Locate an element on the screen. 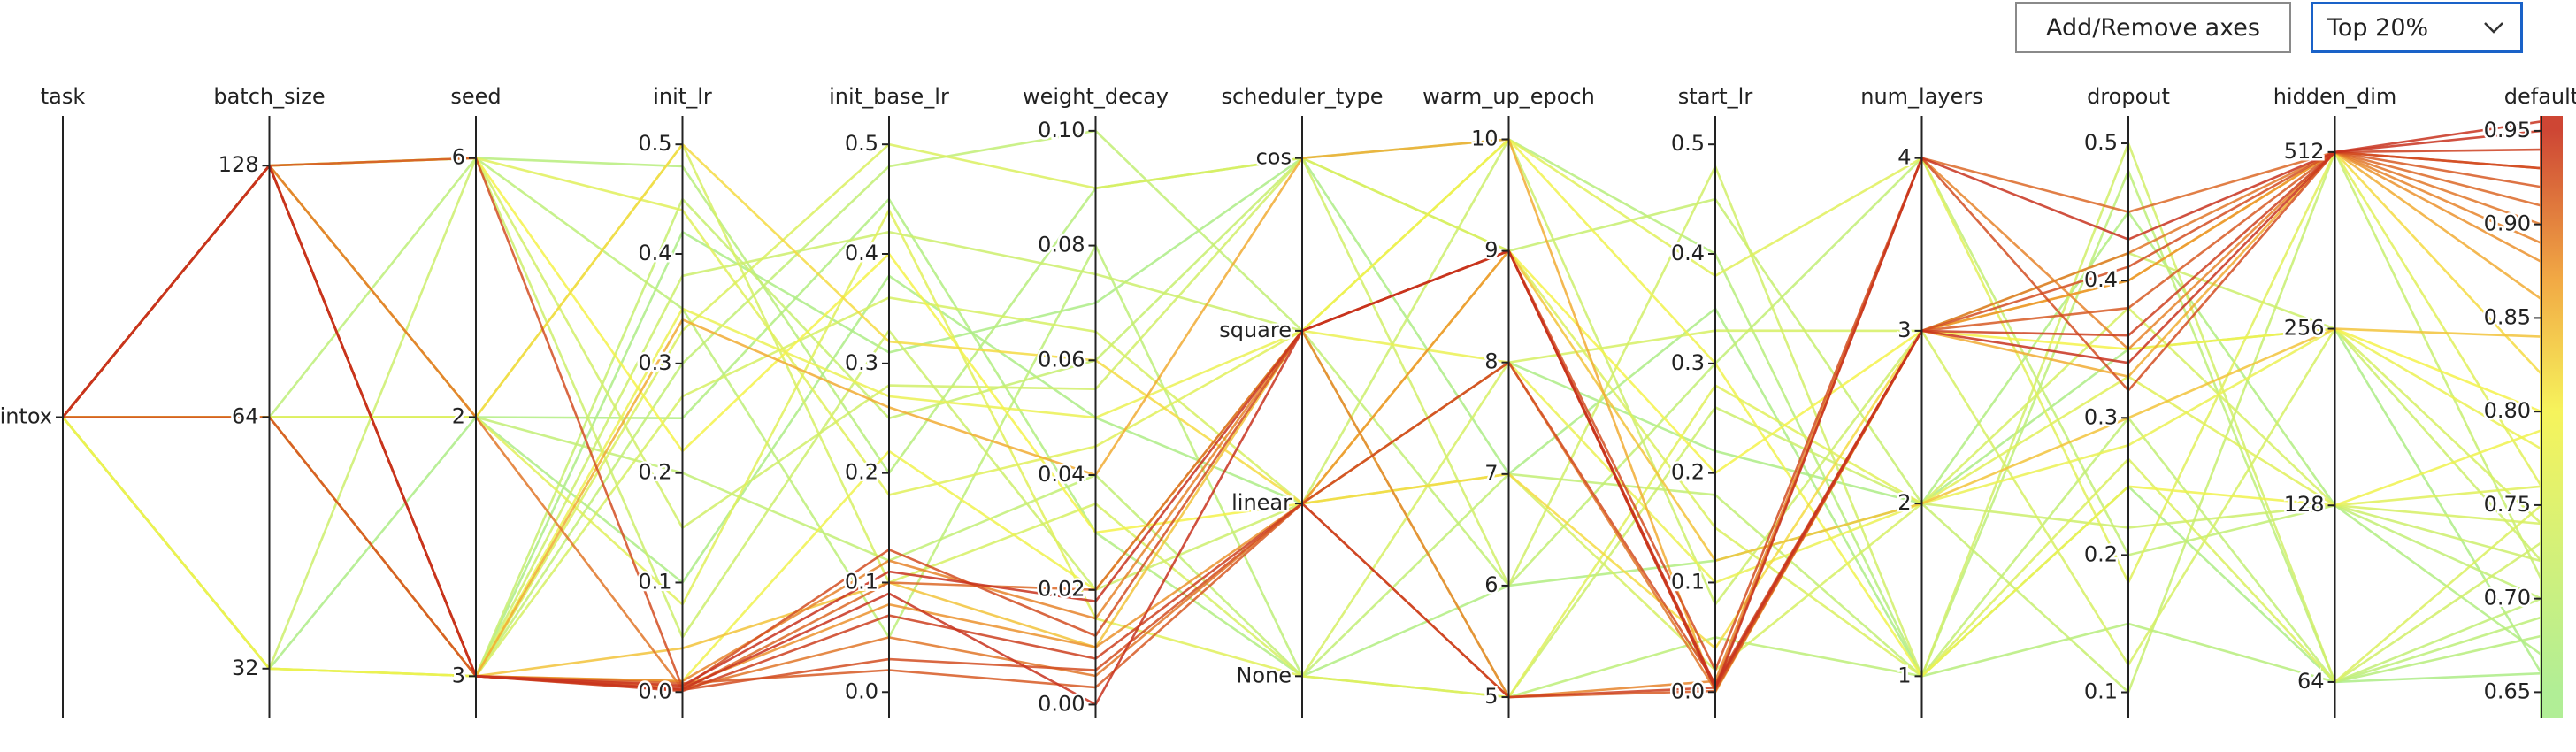 The width and height of the screenshot is (2576, 752). tick-label: 0.00 is located at coordinates (1061, 703).